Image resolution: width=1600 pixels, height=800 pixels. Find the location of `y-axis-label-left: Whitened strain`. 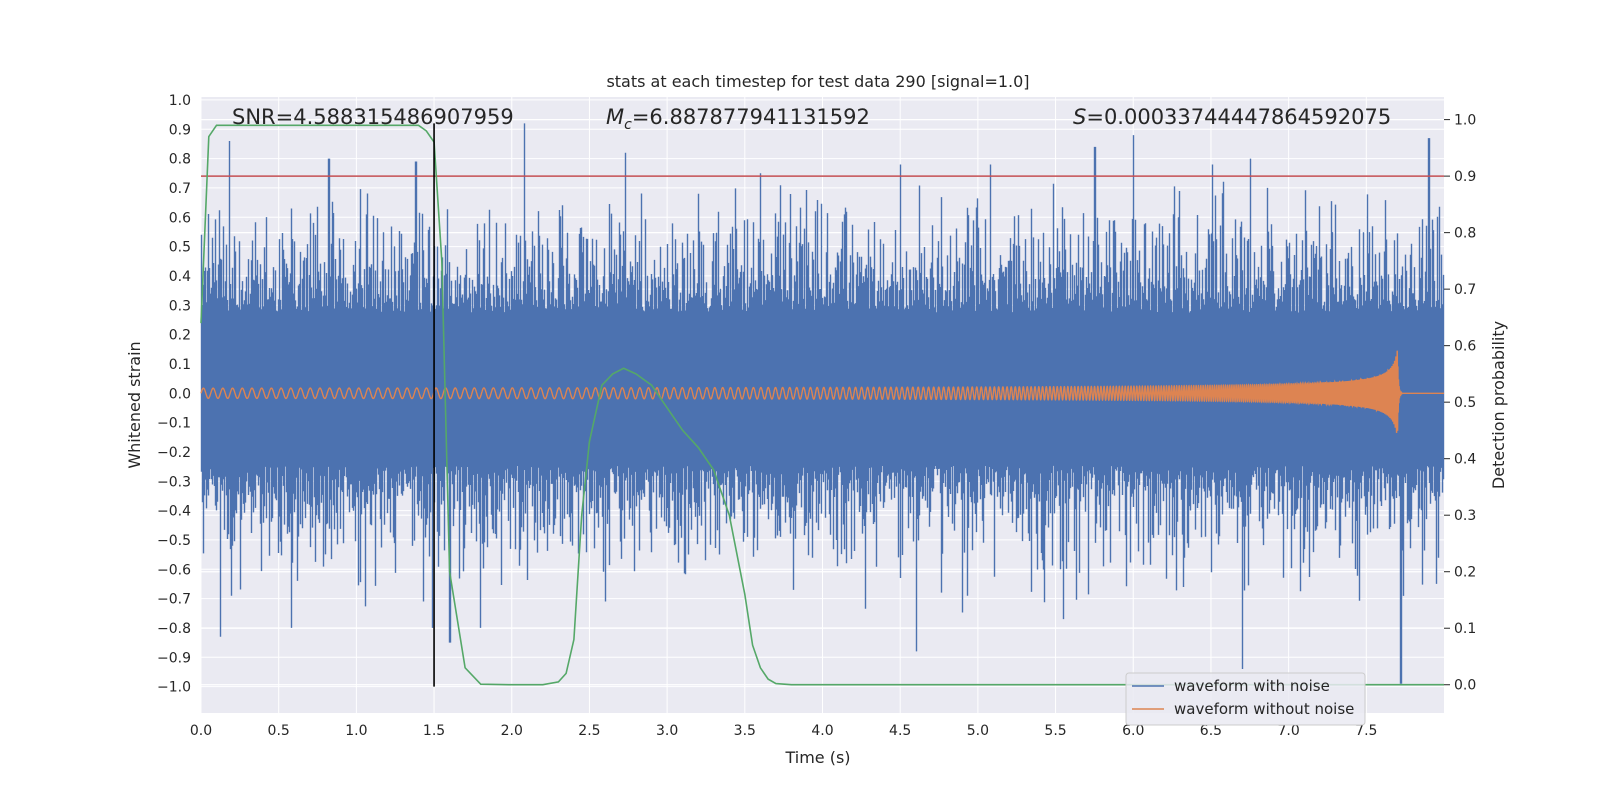

y-axis-label-left: Whitened strain is located at coordinates (134, 404).